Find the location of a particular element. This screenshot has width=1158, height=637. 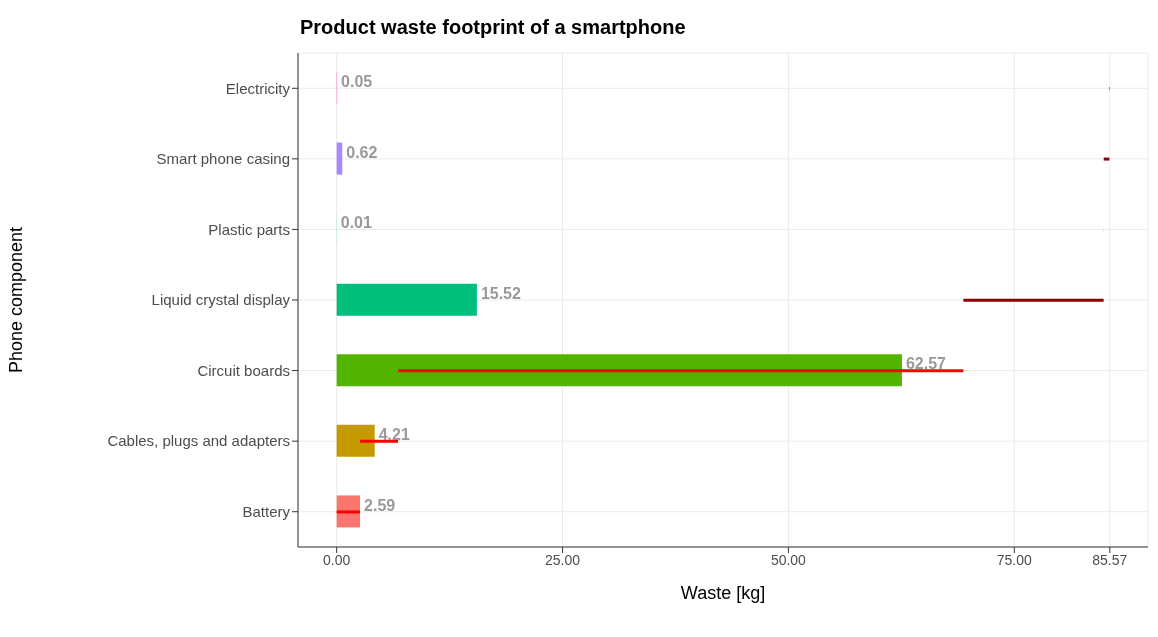

x-tick-label: 25.00 is located at coordinates (563, 559).